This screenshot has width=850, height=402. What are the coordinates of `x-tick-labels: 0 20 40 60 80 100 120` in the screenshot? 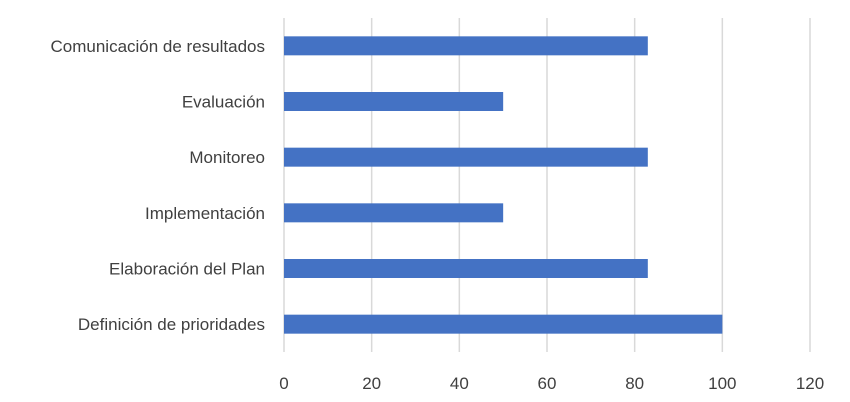 It's located at (551, 383).